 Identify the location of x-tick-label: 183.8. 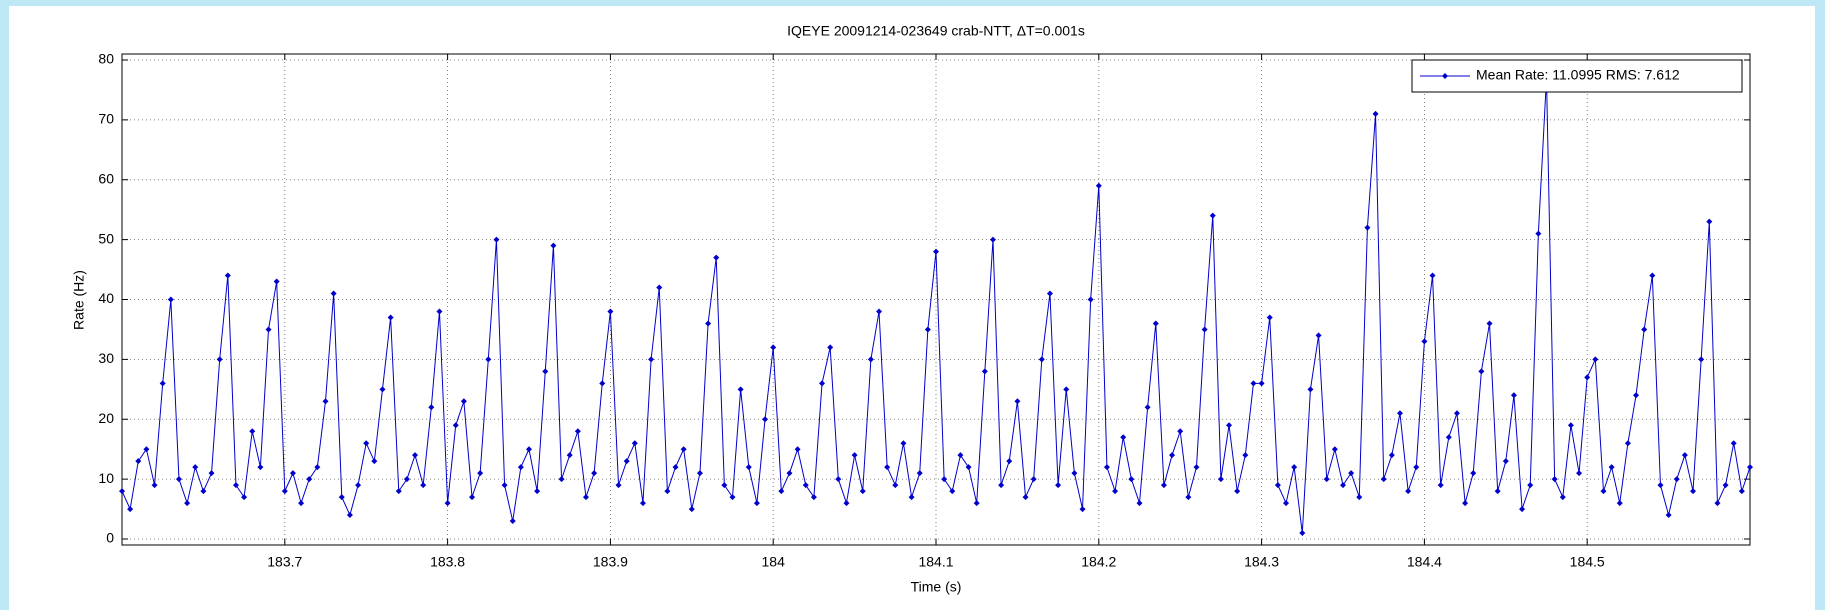
(447, 562).